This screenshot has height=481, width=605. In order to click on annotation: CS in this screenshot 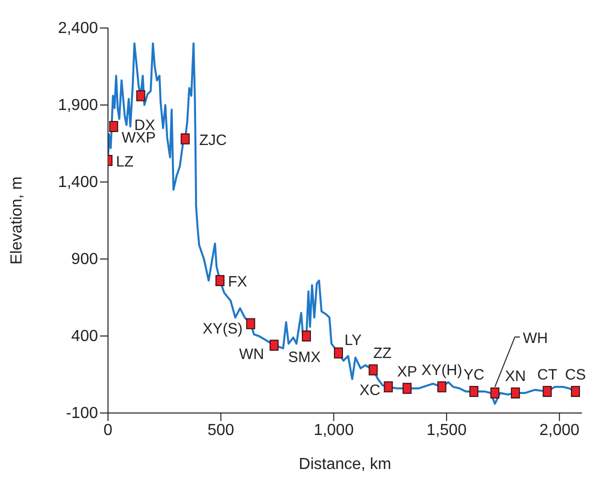, I will do `click(575, 375)`.